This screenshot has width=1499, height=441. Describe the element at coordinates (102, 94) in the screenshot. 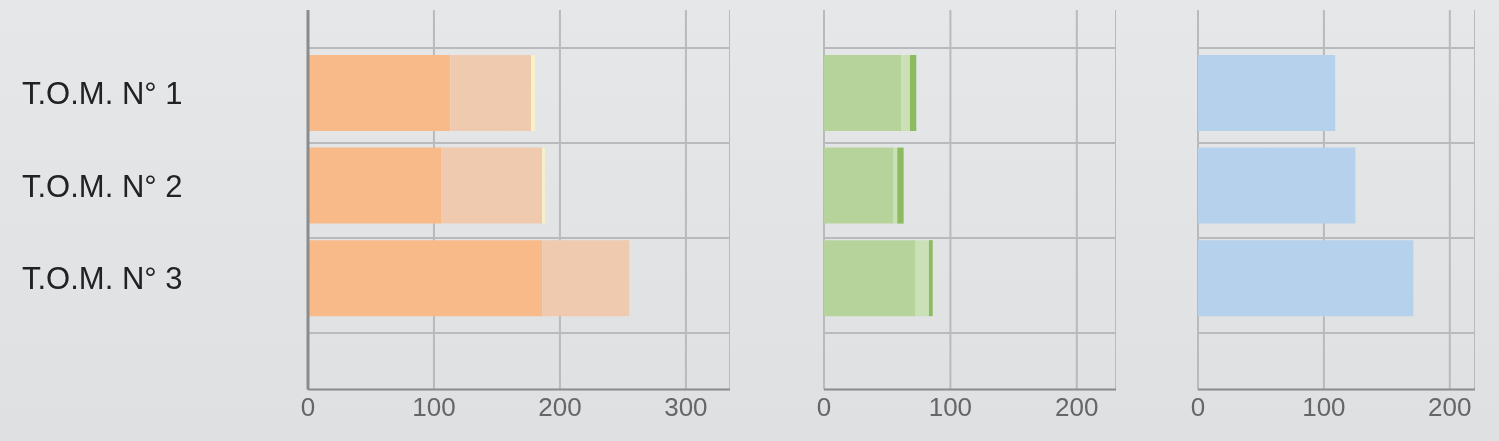

I see `y-tick-label: T.O.M. N° 1` at that location.